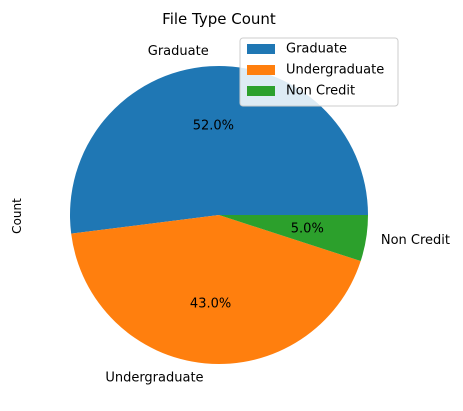 This screenshot has height=411, width=463. Describe the element at coordinates (154, 378) in the screenshot. I see `category-label-undergraduate: Undergraduate` at that location.